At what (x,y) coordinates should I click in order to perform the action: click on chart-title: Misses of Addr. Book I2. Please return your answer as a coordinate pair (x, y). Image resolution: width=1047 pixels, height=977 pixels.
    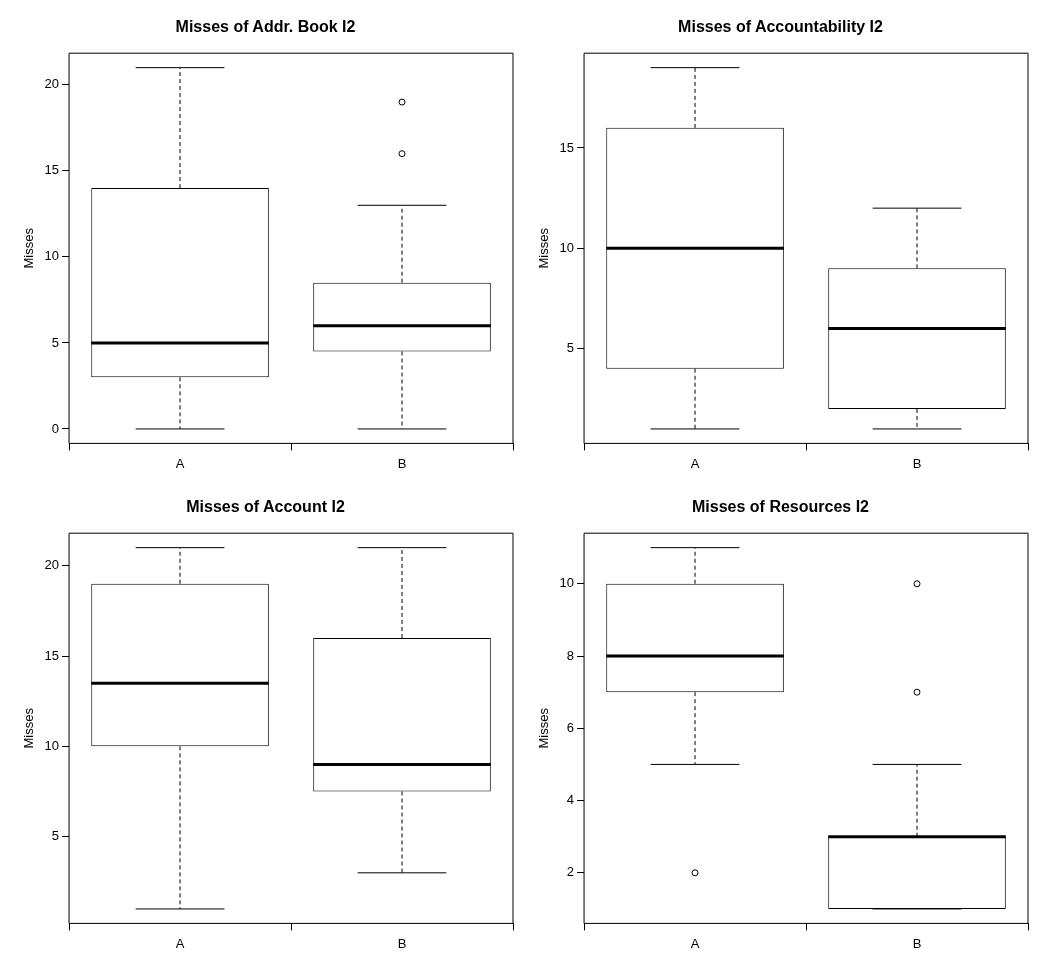
    Looking at the image, I should click on (265, 27).